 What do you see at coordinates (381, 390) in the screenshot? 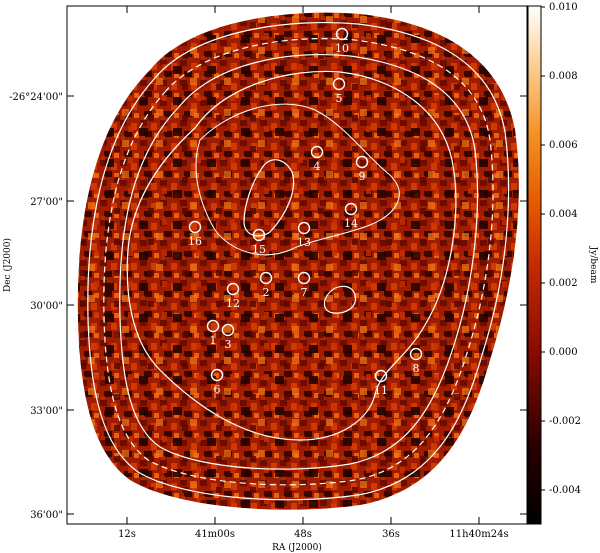
I see `source-label: 11` at bounding box center [381, 390].